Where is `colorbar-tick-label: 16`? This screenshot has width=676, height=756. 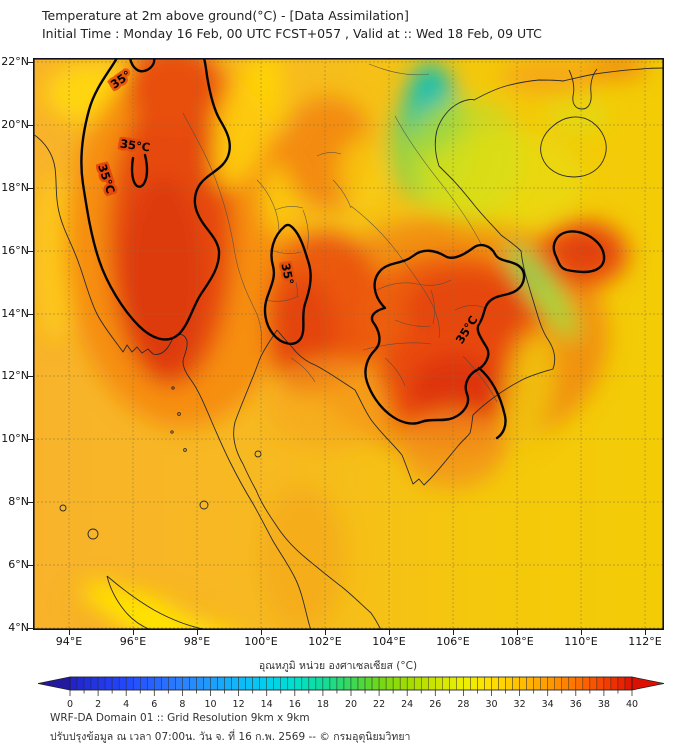
colorbar-tick-label: 16 is located at coordinates (295, 704).